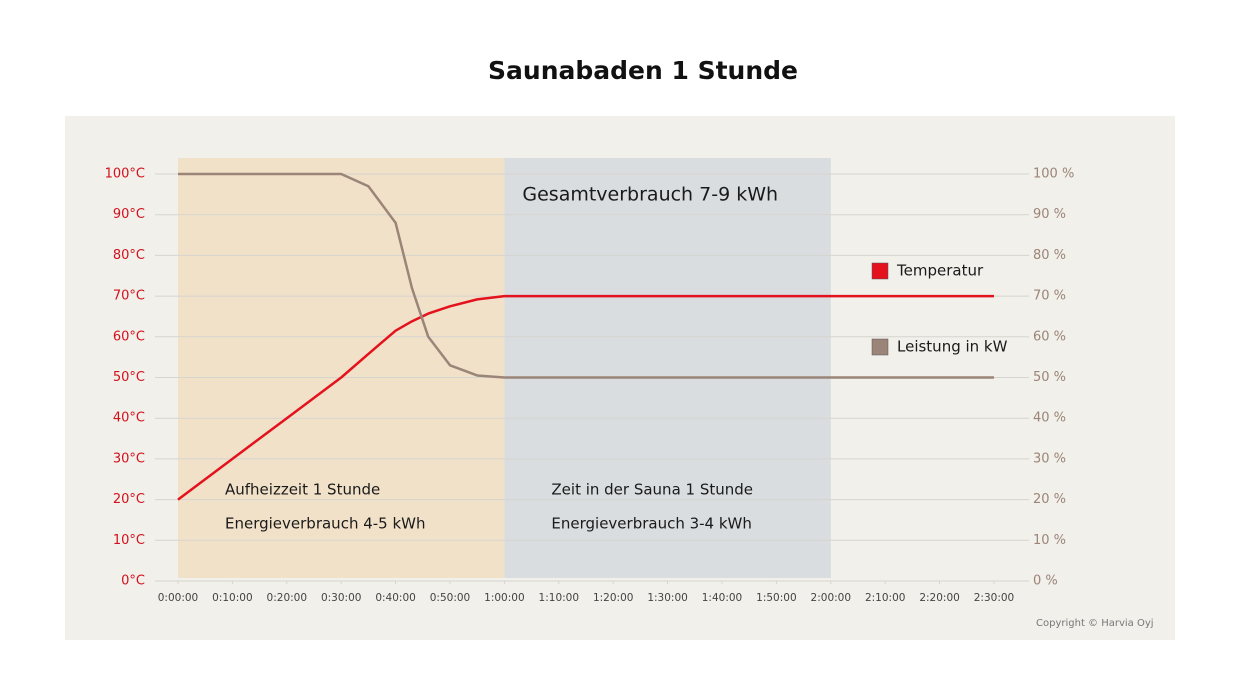  I want to click on x-tick-label: 2:10:00, so click(885, 598).